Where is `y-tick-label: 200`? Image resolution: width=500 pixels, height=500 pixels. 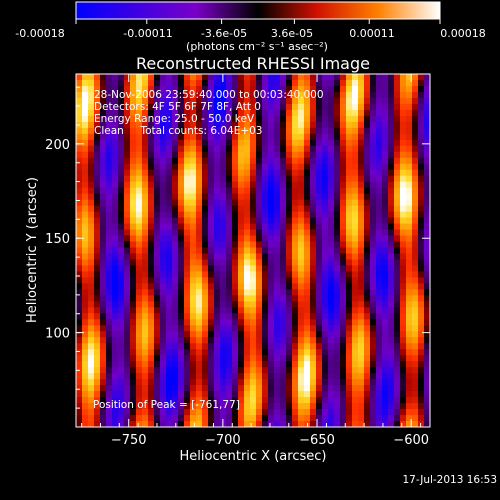
y-tick-label: 200 is located at coordinates (57, 145).